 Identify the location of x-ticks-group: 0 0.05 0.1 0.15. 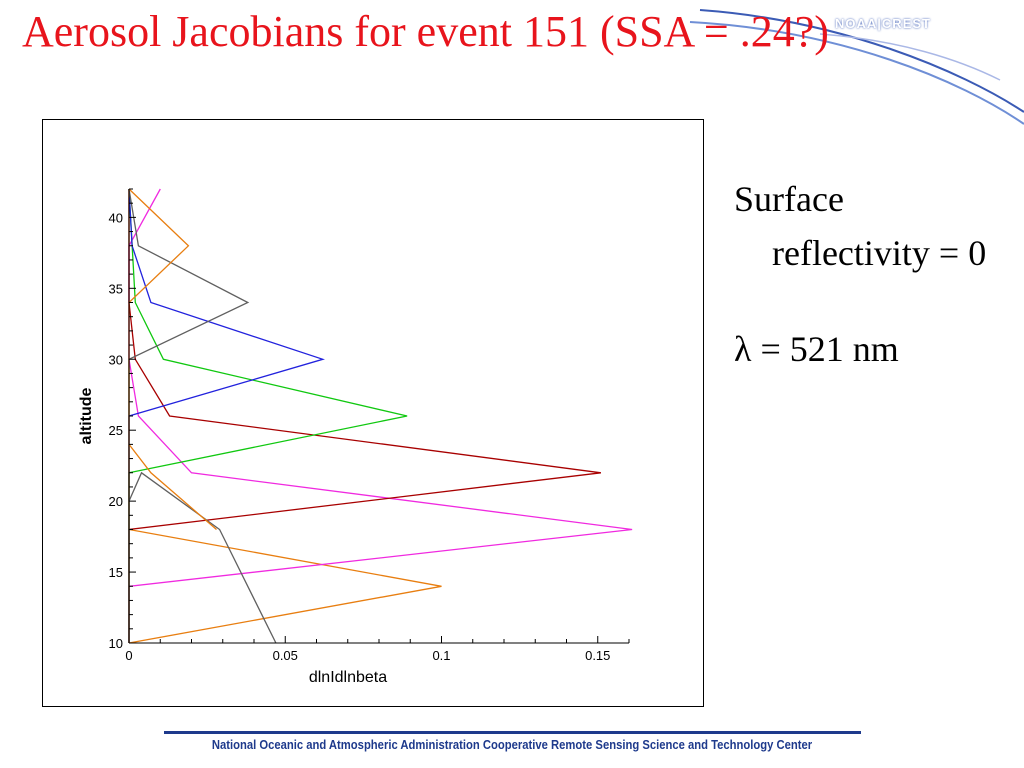
(377, 649).